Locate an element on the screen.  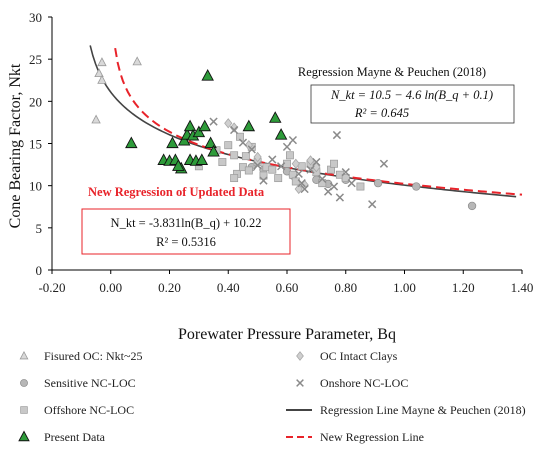
x-tick-label: 0.60 is located at coordinates (287, 287).